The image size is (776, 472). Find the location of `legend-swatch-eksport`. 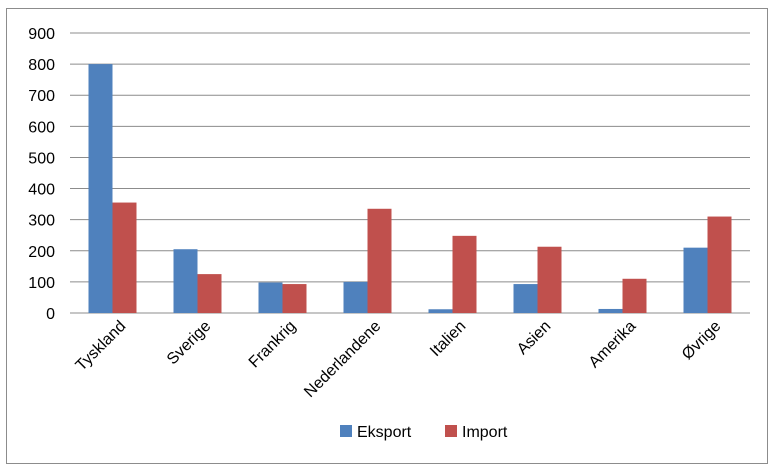

legend-swatch-eksport is located at coordinates (346, 431).